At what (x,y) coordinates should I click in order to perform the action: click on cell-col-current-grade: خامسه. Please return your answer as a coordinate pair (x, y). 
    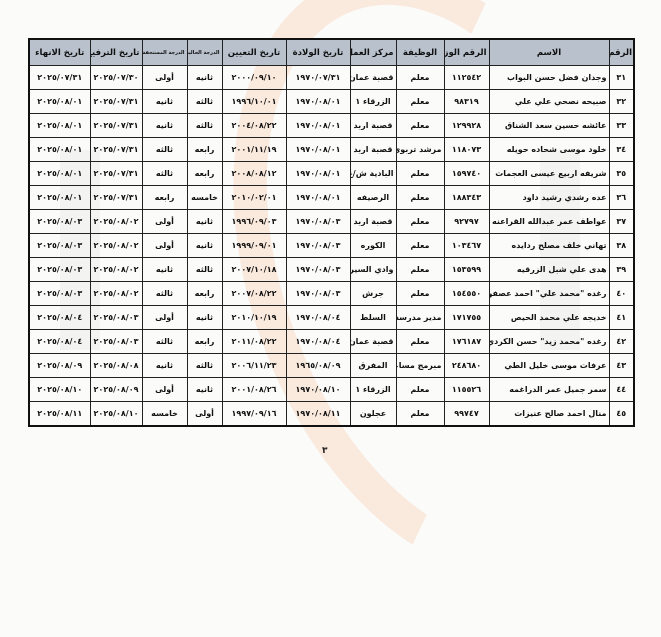
    Looking at the image, I should click on (204, 197).